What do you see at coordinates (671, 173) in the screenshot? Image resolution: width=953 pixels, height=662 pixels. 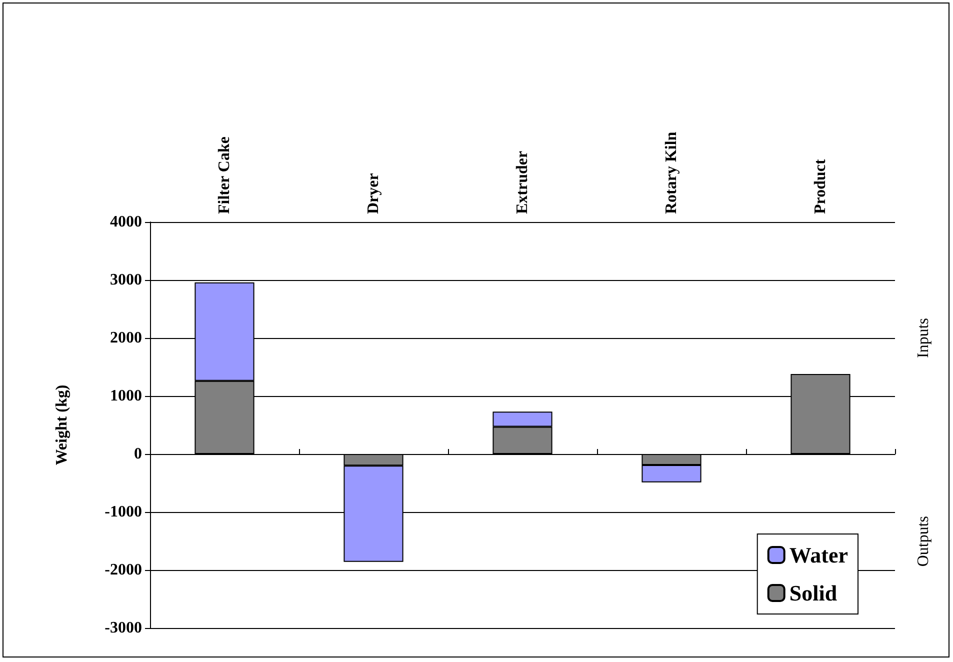 I see `x-tick-label: Rotary Kiln` at bounding box center [671, 173].